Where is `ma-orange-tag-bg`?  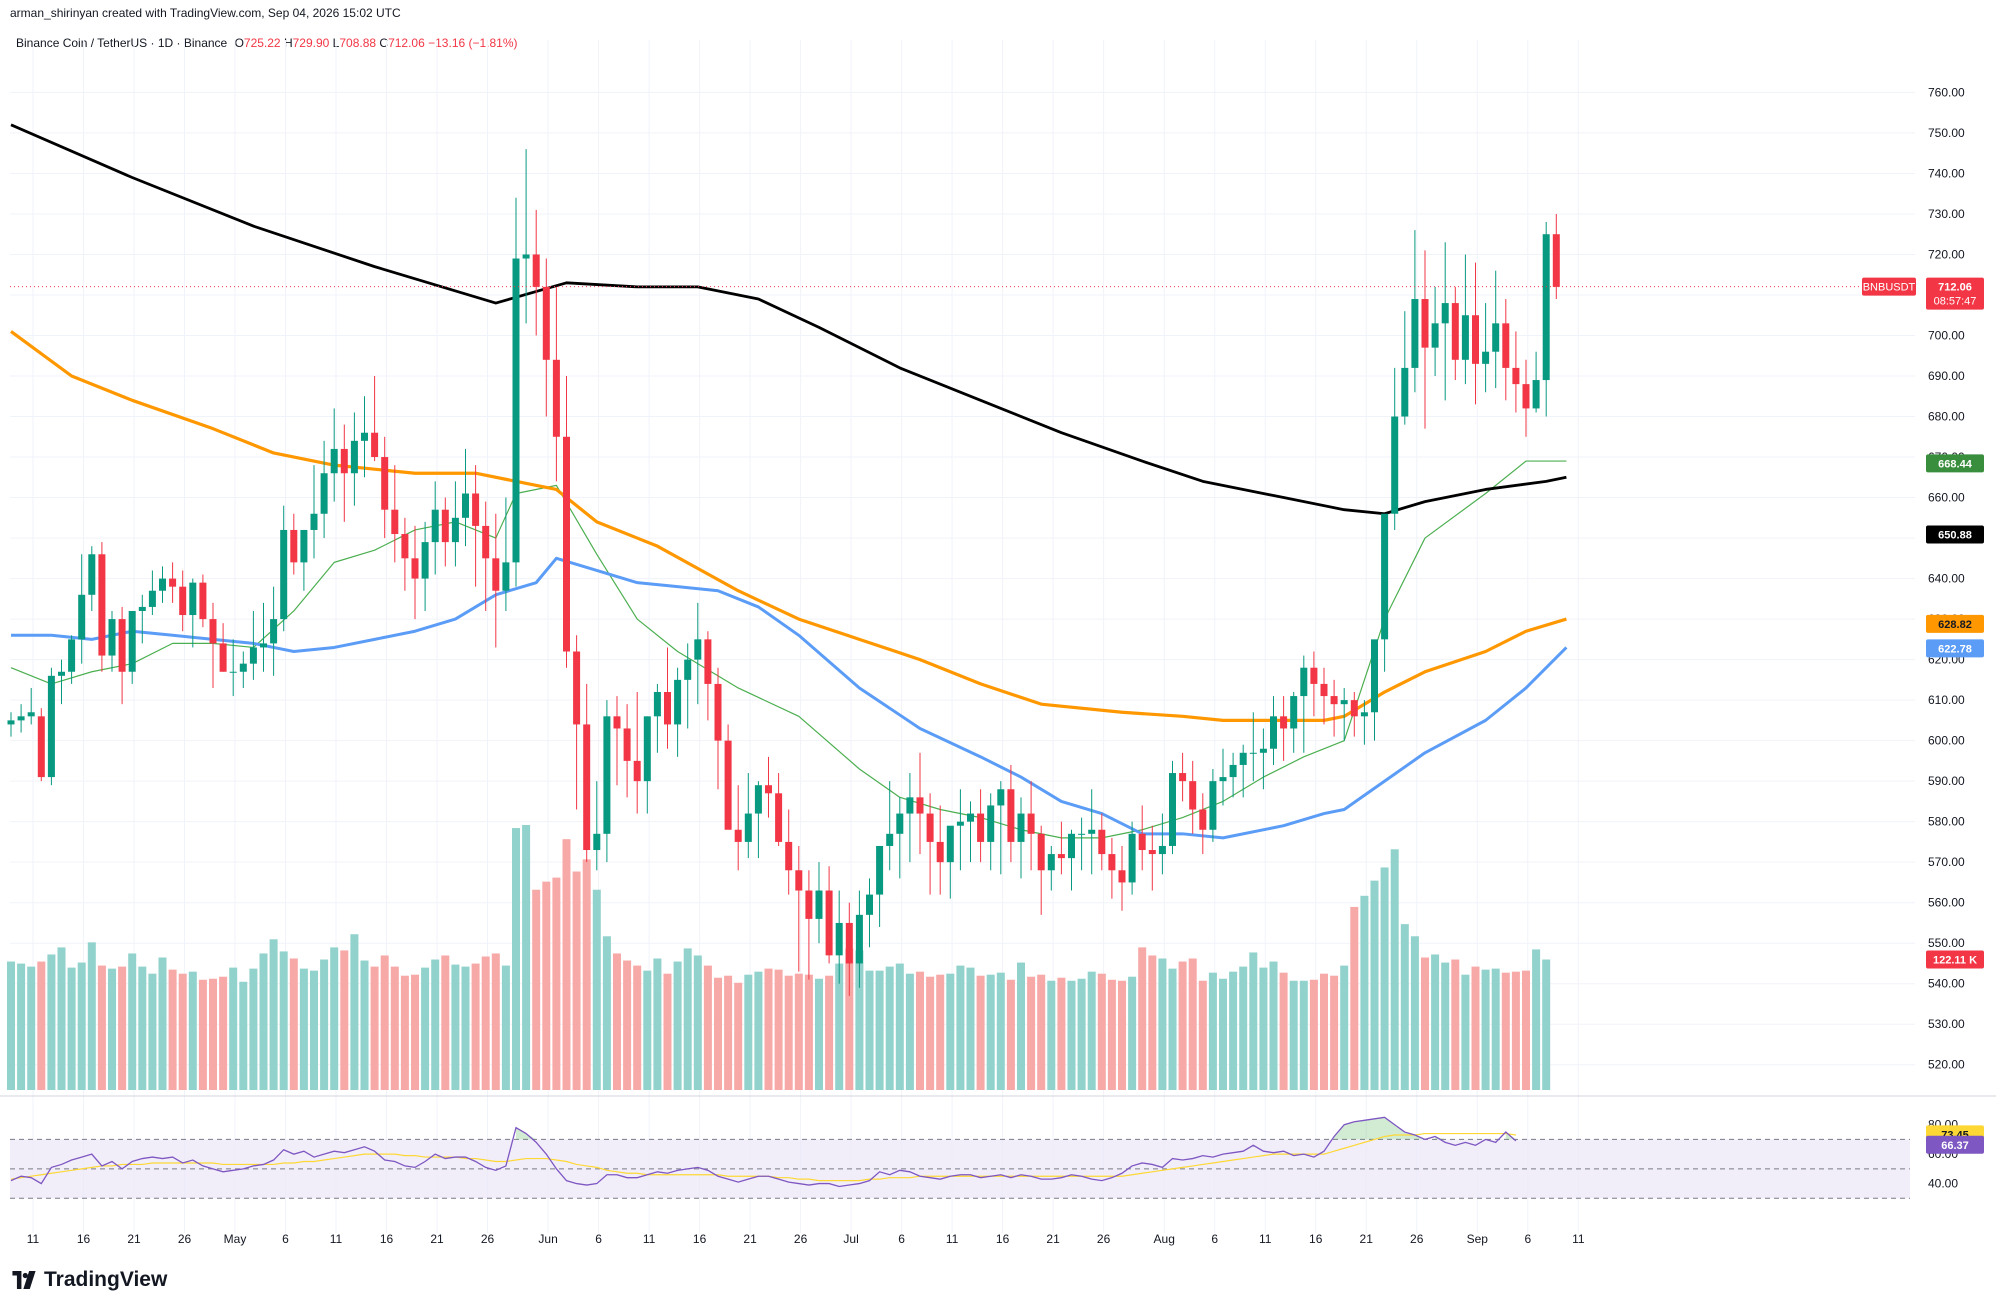
ma-orange-tag-bg is located at coordinates (1955, 623).